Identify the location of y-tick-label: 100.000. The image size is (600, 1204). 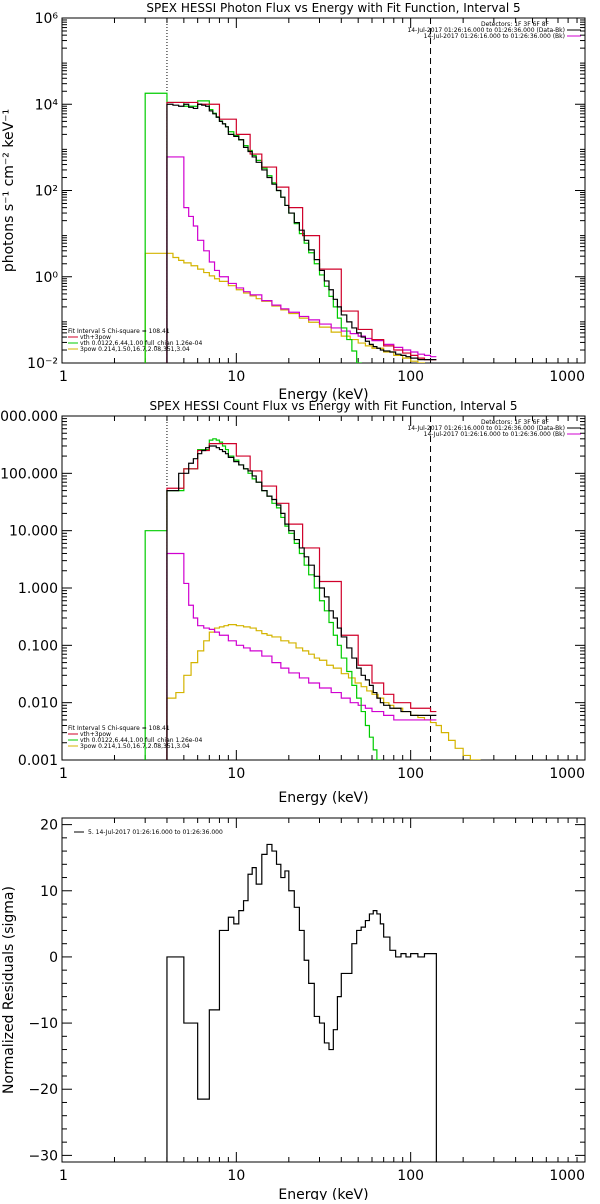
(29, 474).